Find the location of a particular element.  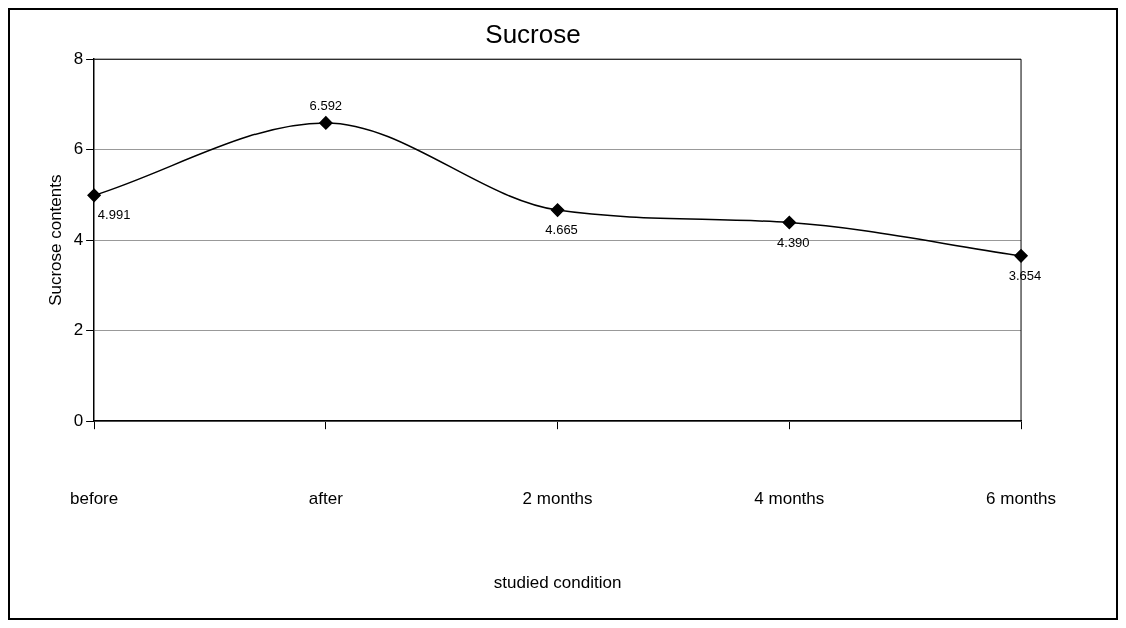

x-tick-label: 6 months is located at coordinates (1021, 499).